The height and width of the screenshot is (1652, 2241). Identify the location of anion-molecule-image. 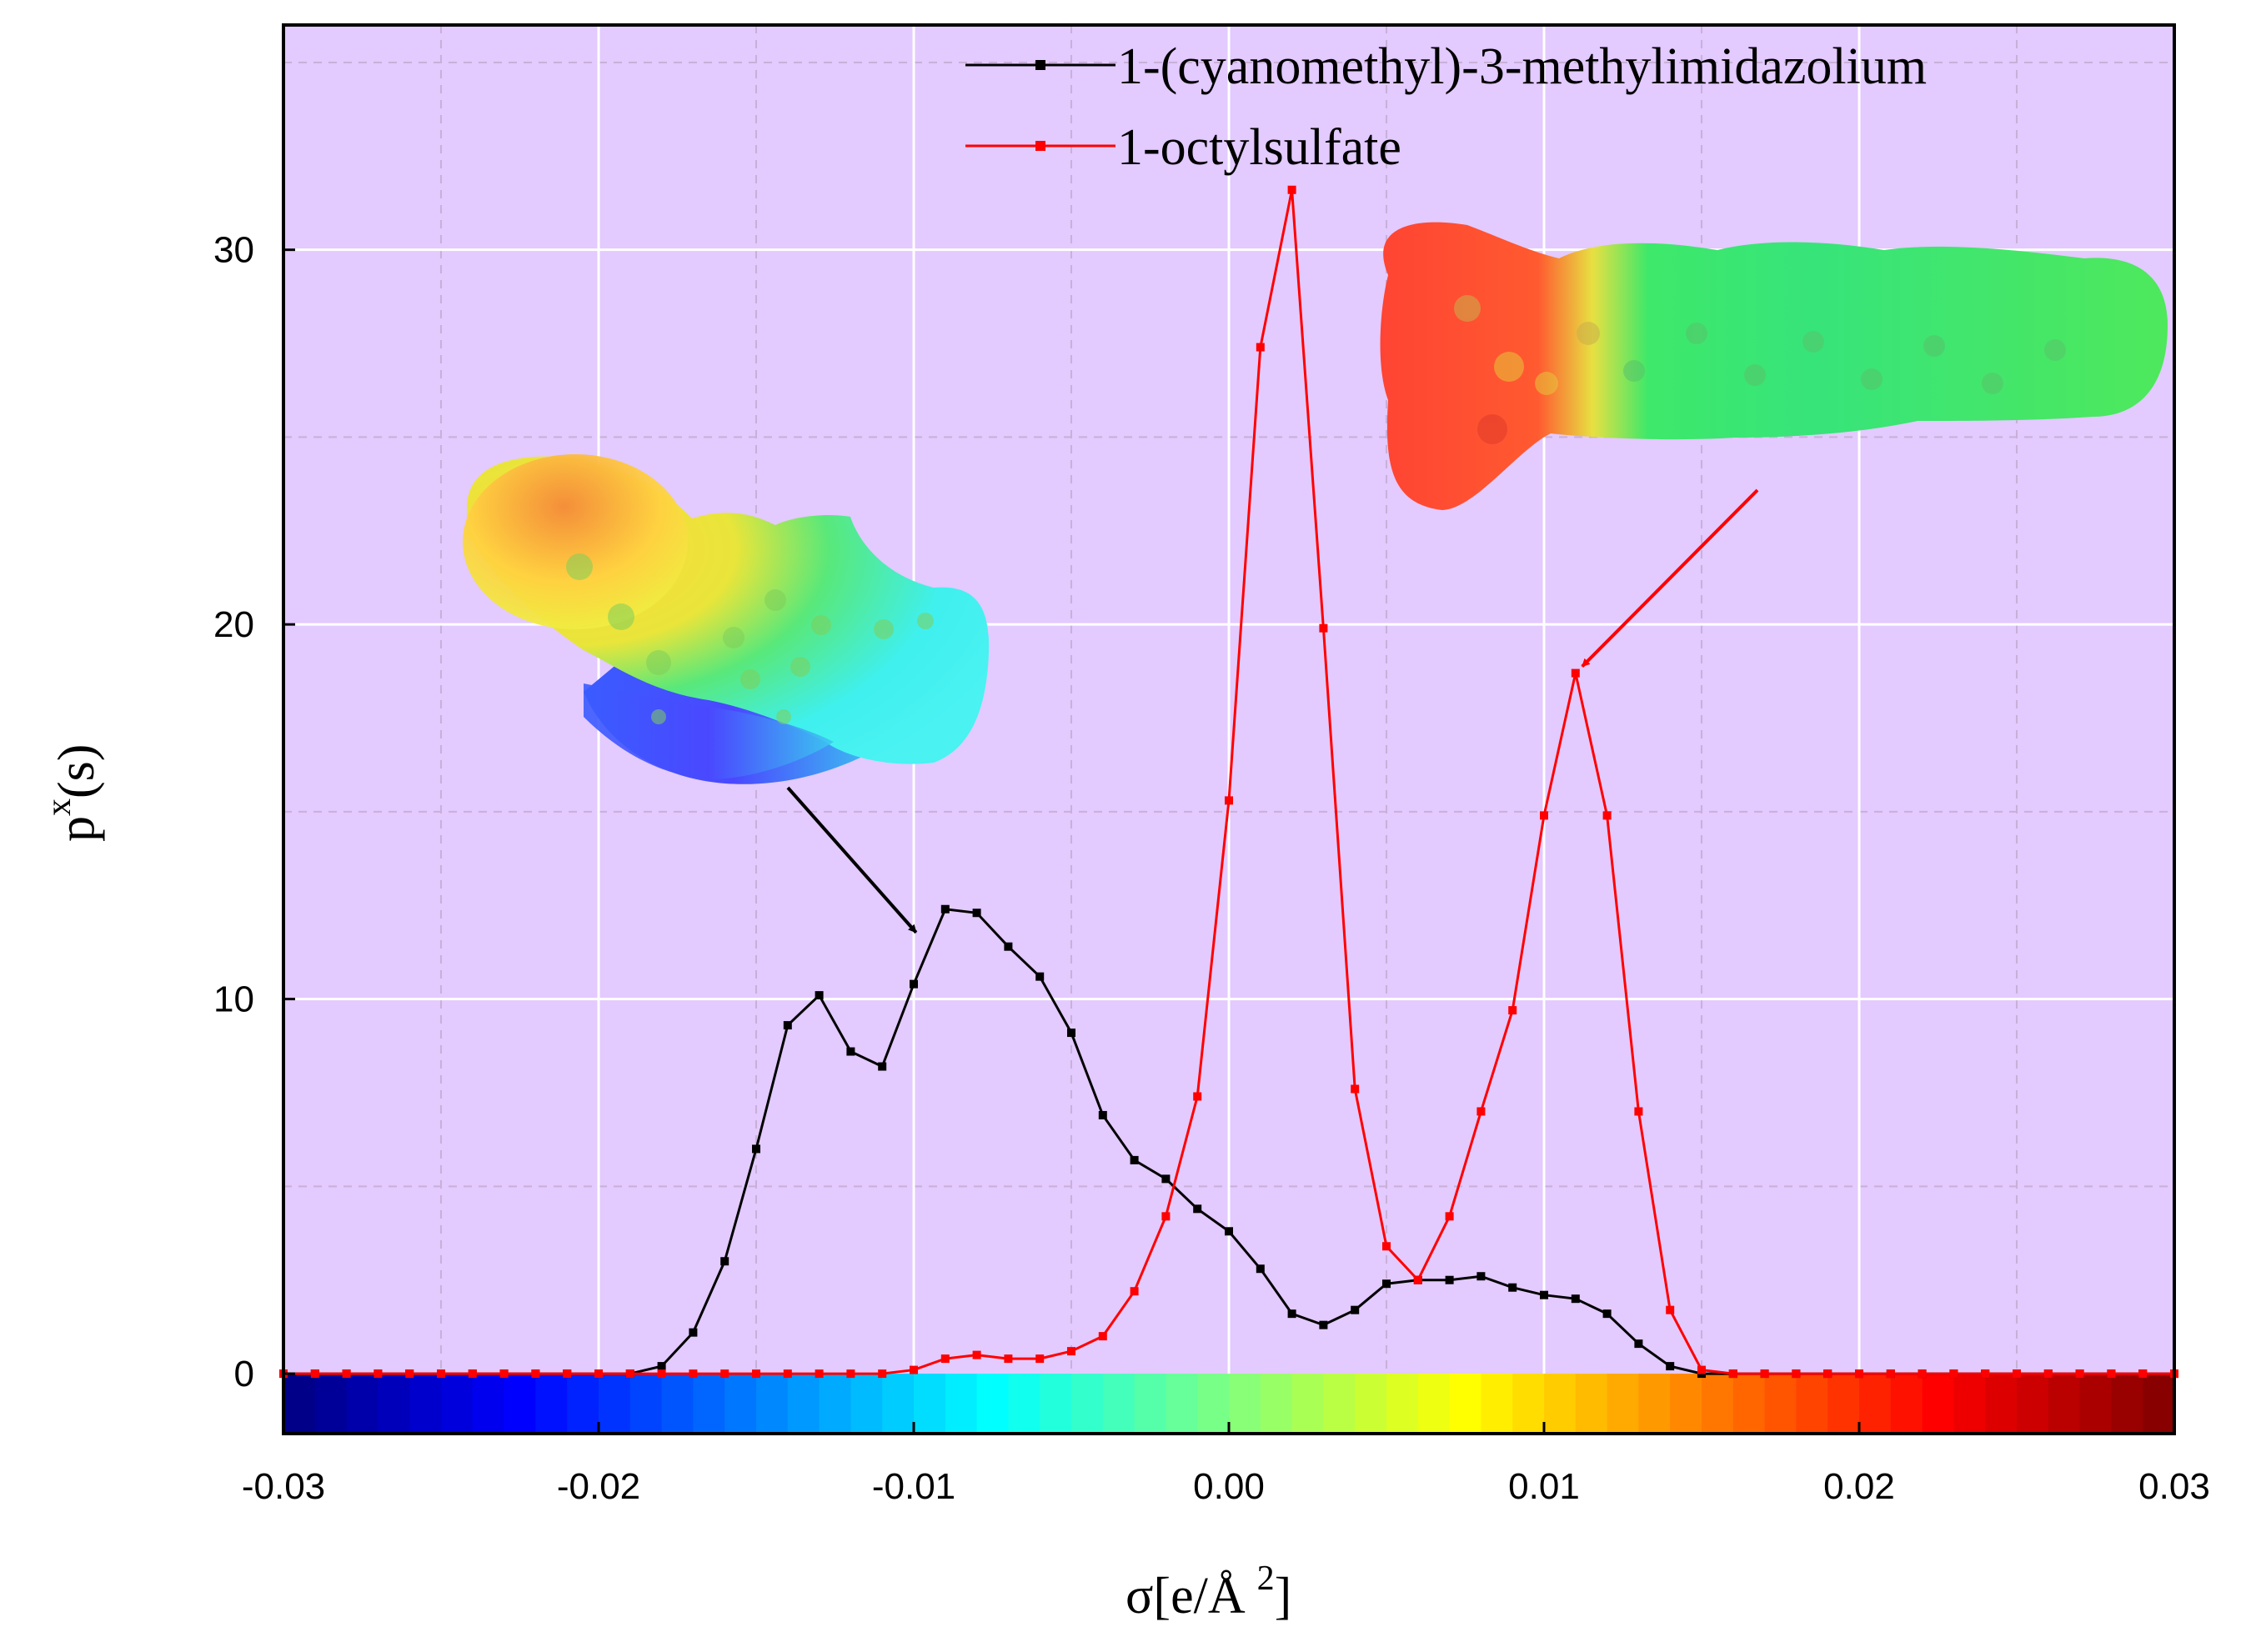
(1774, 366).